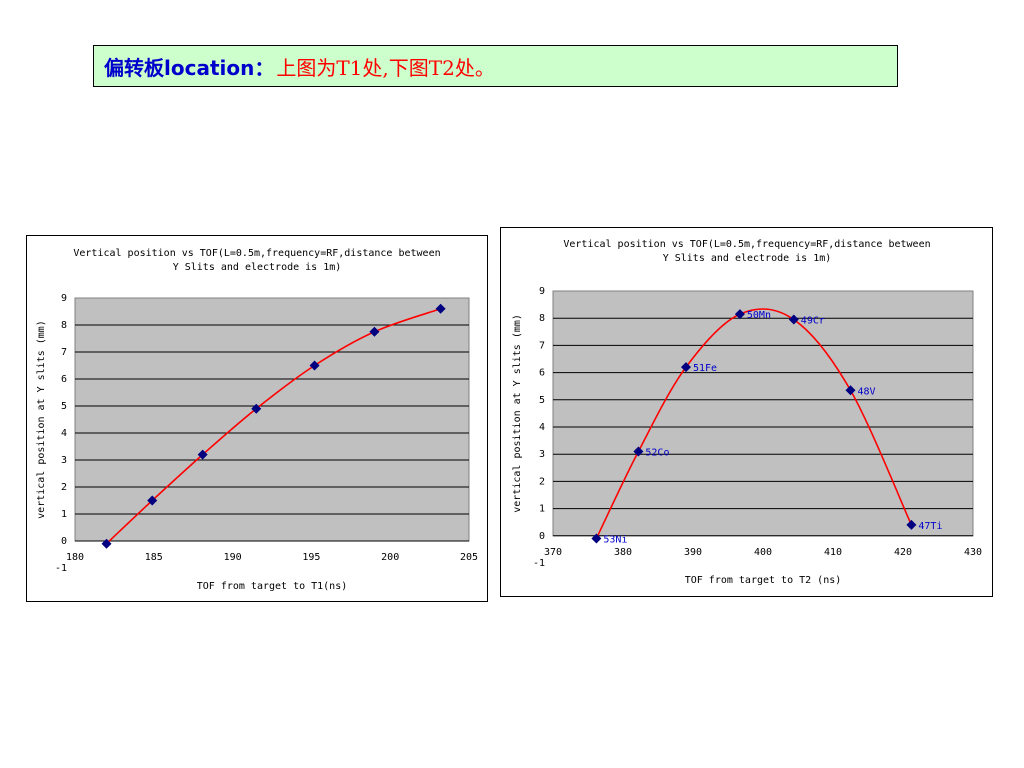 This screenshot has height=768, width=1024. I want to click on chart-t2-x-tick-label: 370, so click(553, 552).